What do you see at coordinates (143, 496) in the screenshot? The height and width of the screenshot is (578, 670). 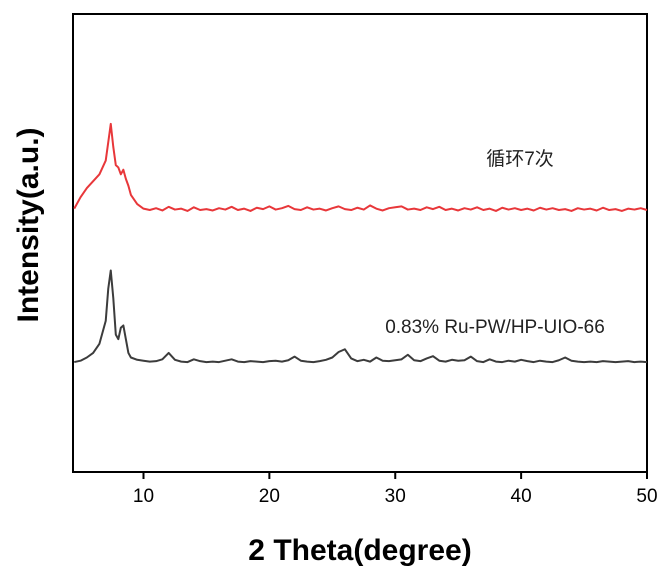 I see `x-tick-label: 10` at bounding box center [143, 496].